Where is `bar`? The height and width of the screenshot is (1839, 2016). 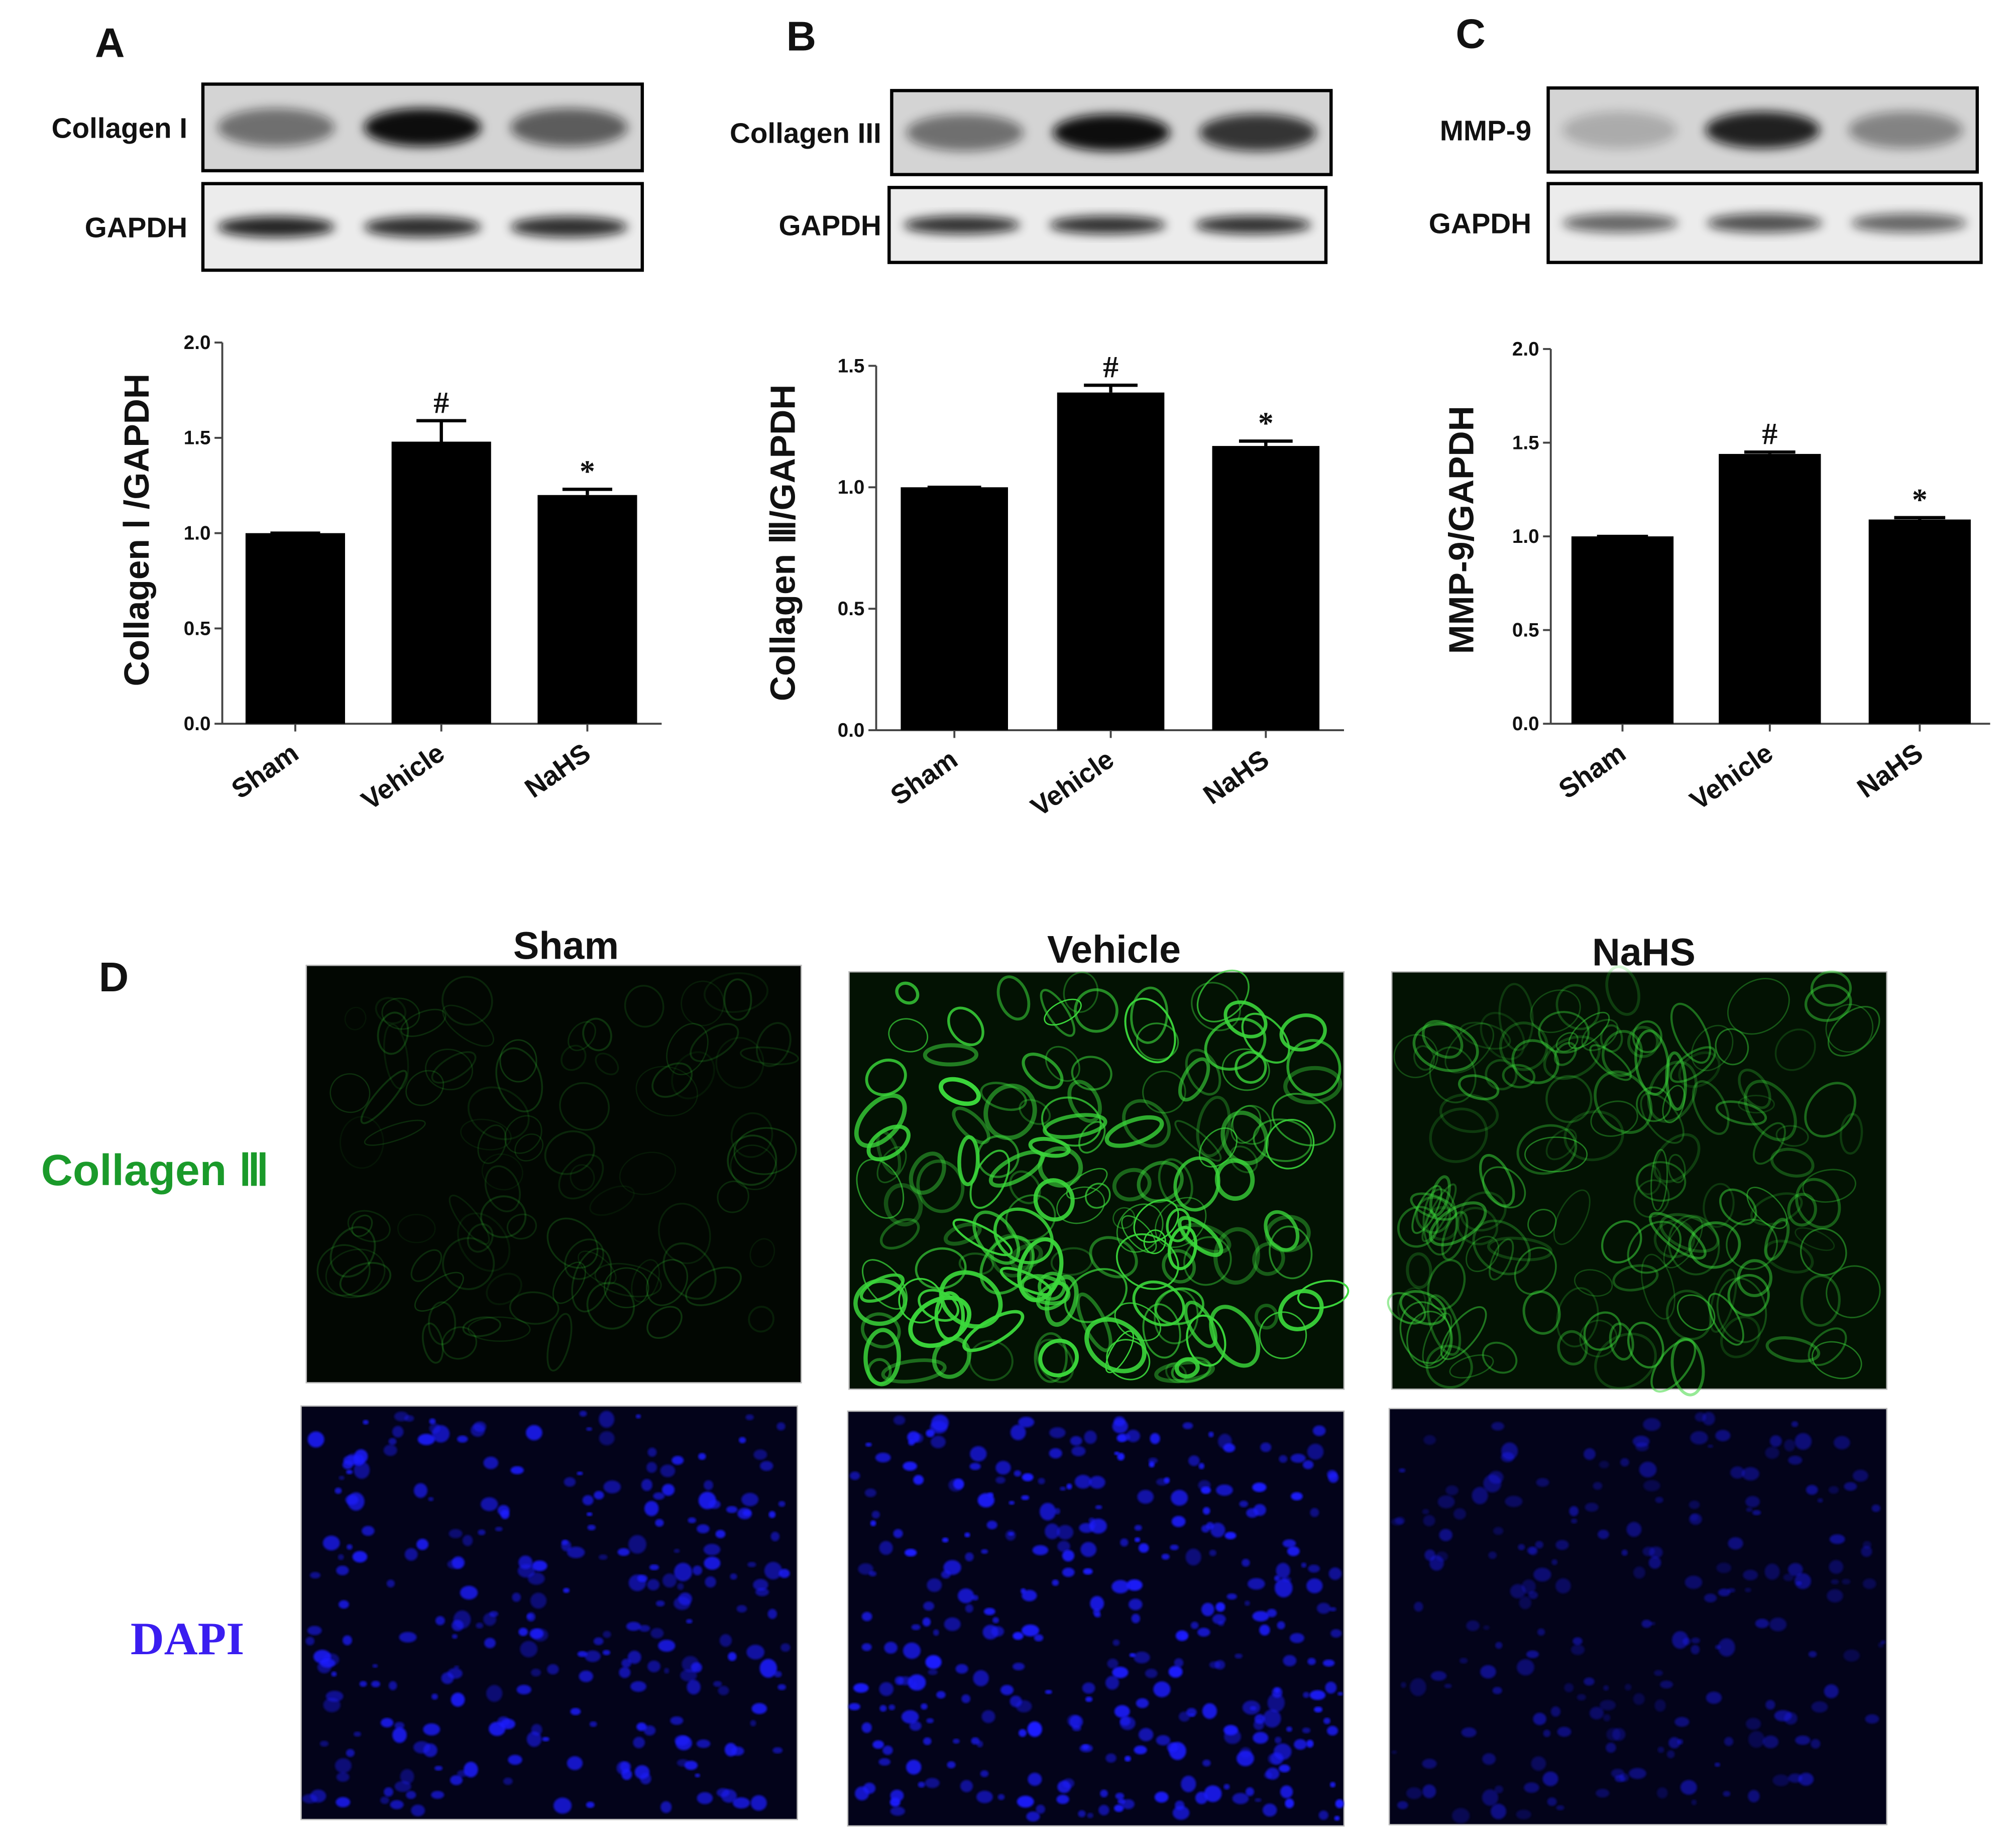 bar is located at coordinates (955, 609).